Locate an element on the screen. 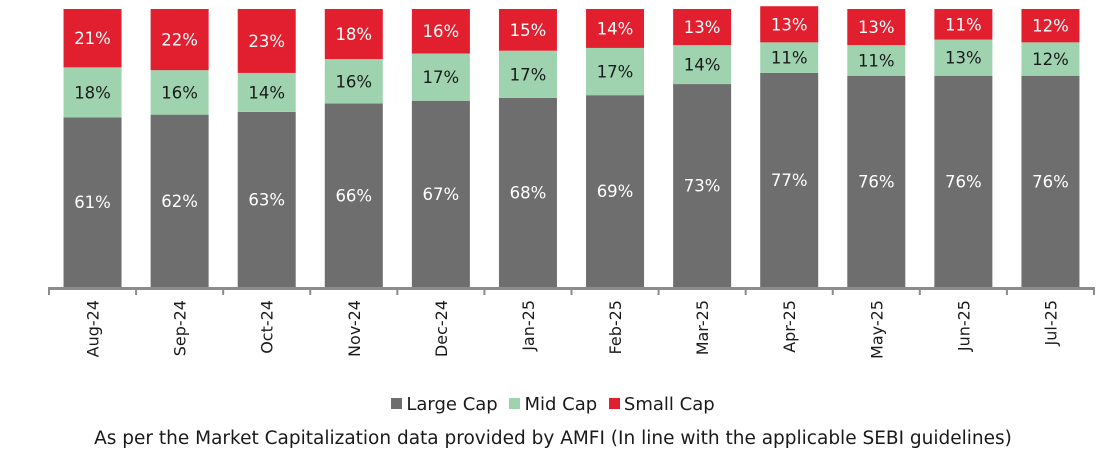 The height and width of the screenshot is (461, 1106). x-tick-label: Sep-24 is located at coordinates (180, 328).